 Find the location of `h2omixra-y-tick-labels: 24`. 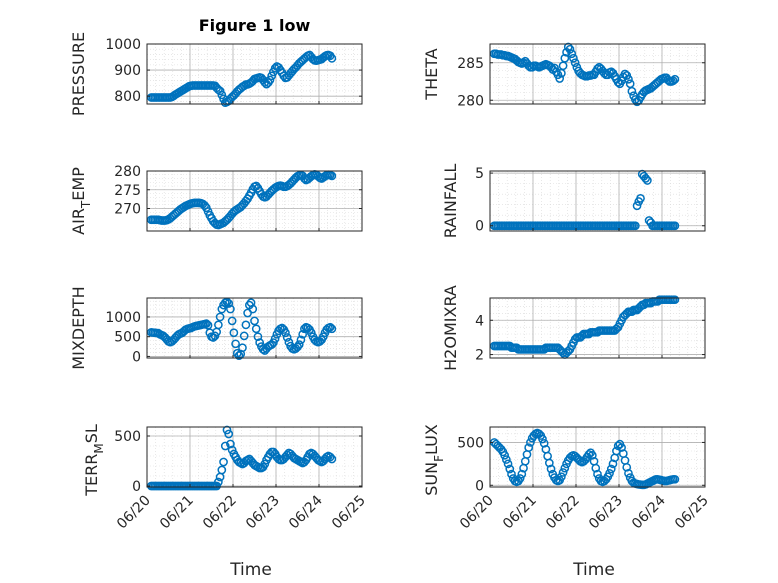

h2omixra-y-tick-labels: 24 is located at coordinates (590, 338).